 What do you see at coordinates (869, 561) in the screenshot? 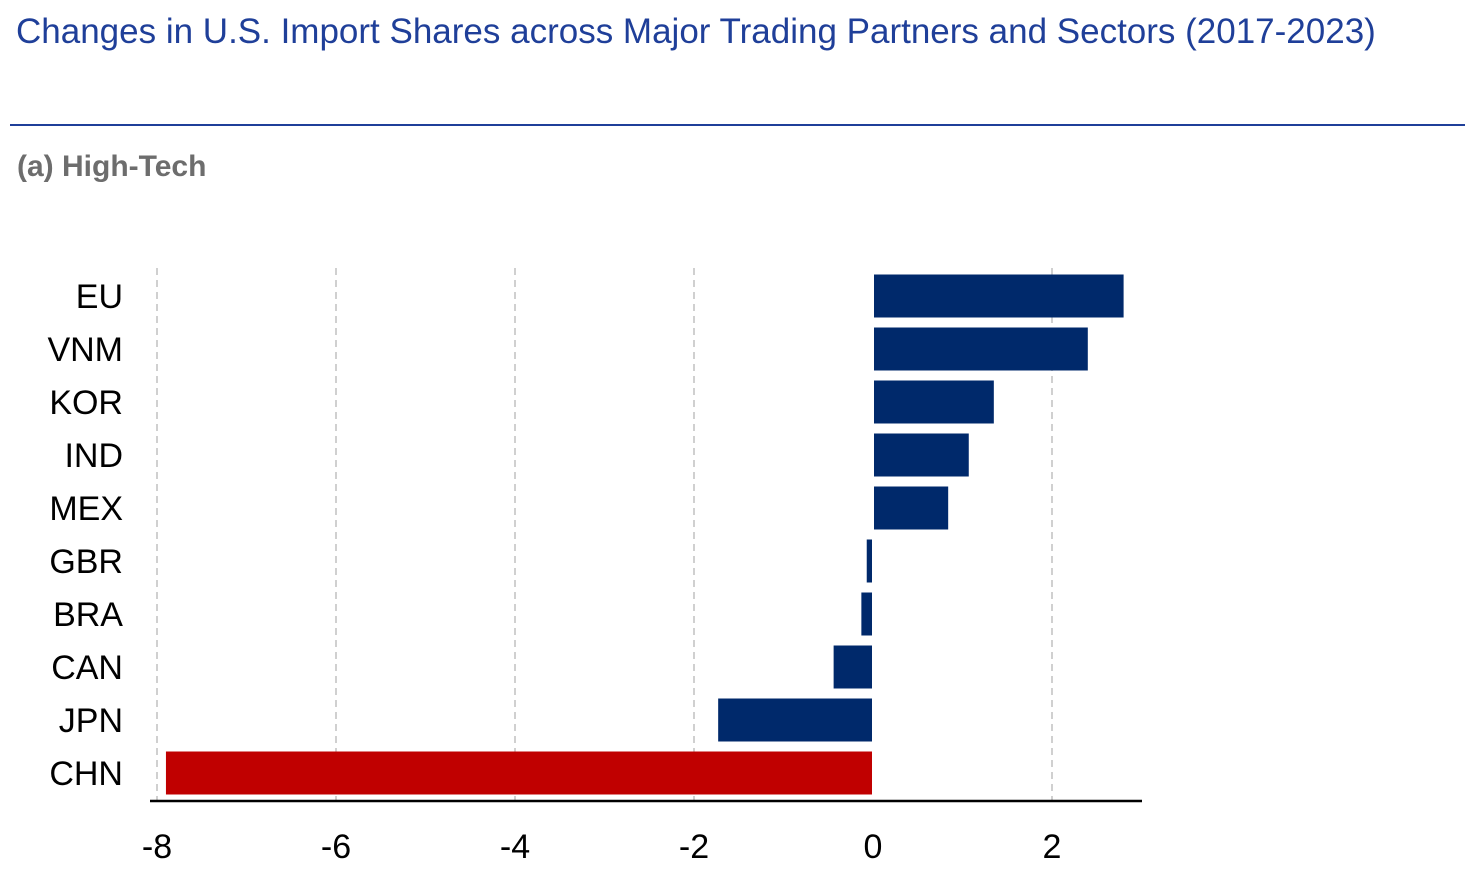
I see `bar-gbr` at bounding box center [869, 561].